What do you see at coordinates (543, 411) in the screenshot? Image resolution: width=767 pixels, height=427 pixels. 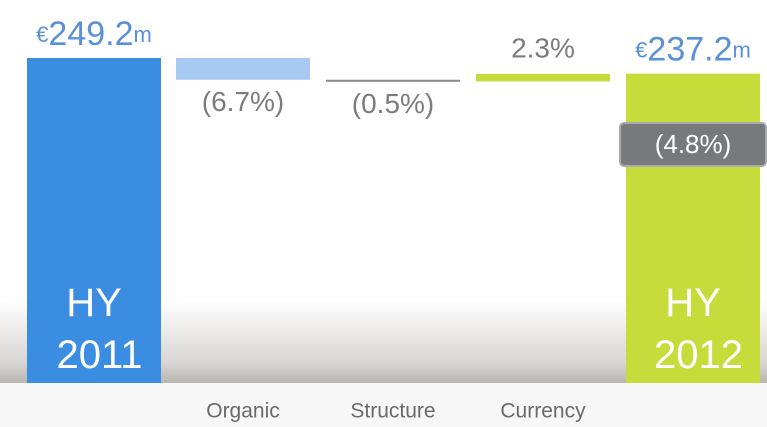 I see `category-label: Currency` at bounding box center [543, 411].